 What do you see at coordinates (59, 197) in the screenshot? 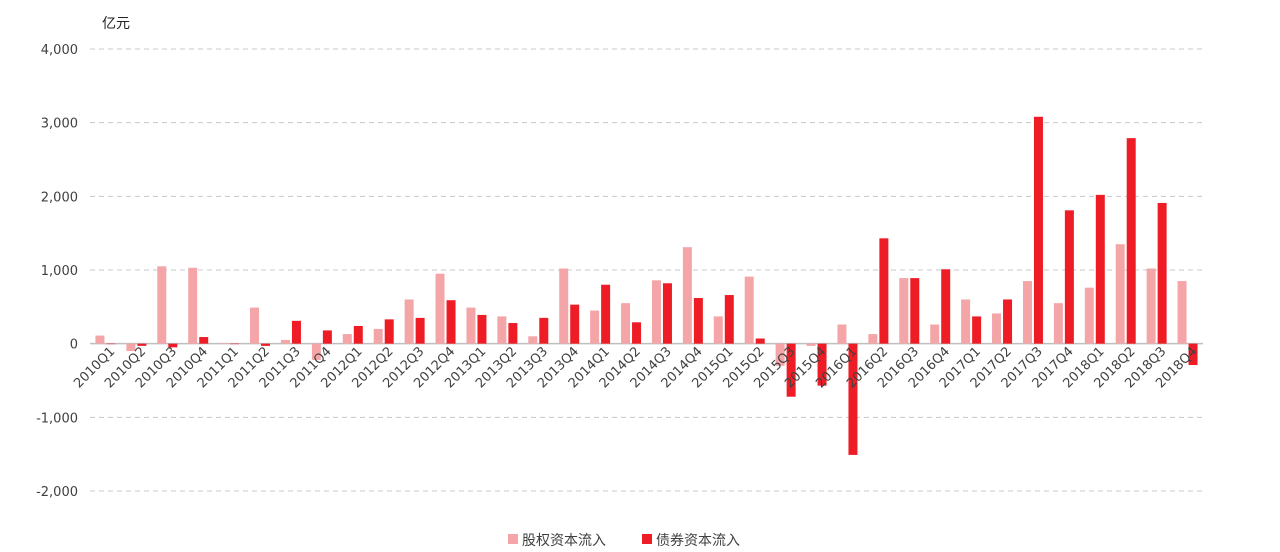
I see `y-tick-label: 2,000` at bounding box center [59, 197].